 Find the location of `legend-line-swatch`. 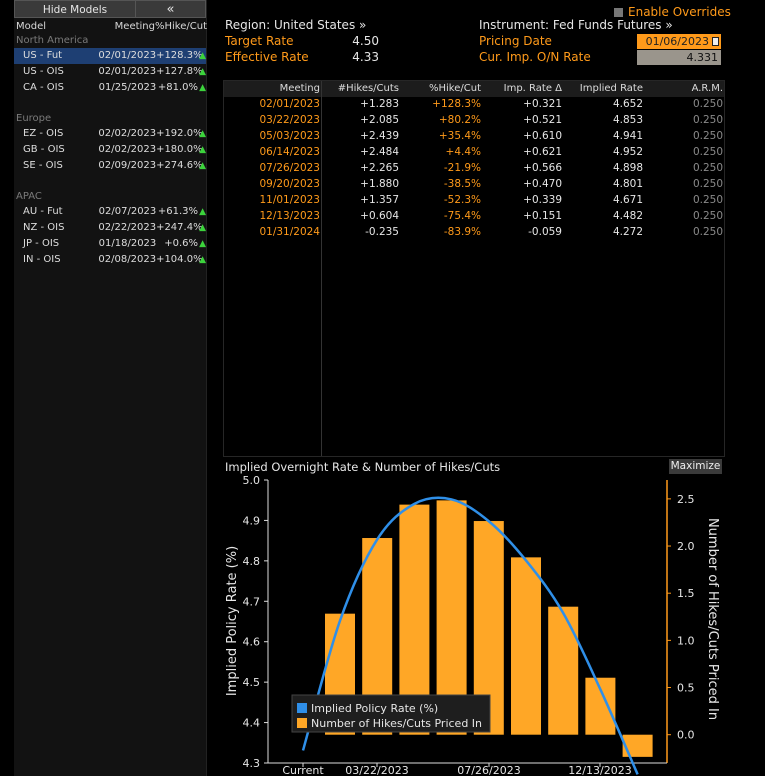

legend-line-swatch is located at coordinates (302, 708).